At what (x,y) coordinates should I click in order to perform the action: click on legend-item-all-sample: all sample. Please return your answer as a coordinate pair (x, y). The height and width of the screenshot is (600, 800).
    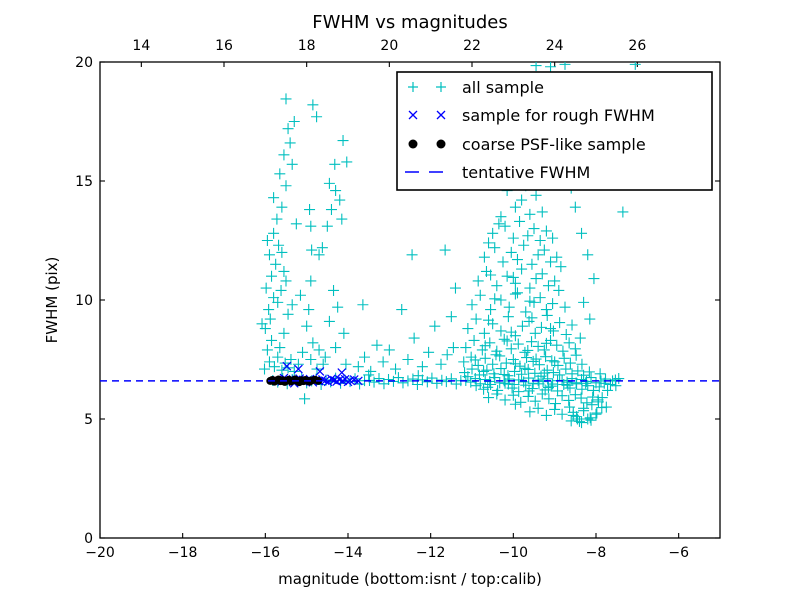
    Looking at the image, I should click on (476, 87).